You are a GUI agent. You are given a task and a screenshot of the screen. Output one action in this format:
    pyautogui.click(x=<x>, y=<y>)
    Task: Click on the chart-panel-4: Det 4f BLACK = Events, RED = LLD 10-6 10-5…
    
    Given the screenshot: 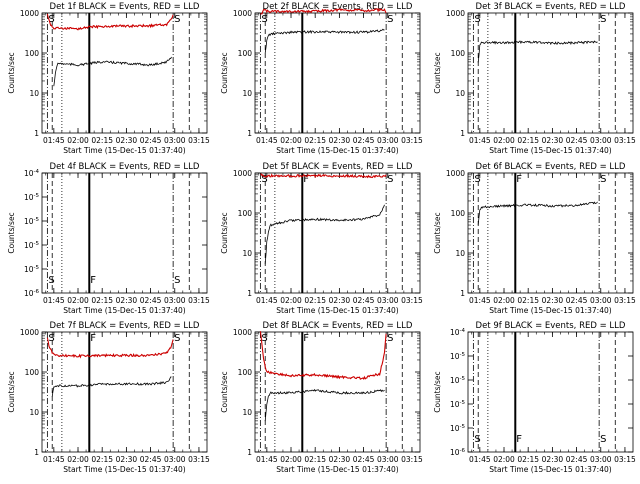 What is the action you would take?
    pyautogui.click(x=108, y=238)
    